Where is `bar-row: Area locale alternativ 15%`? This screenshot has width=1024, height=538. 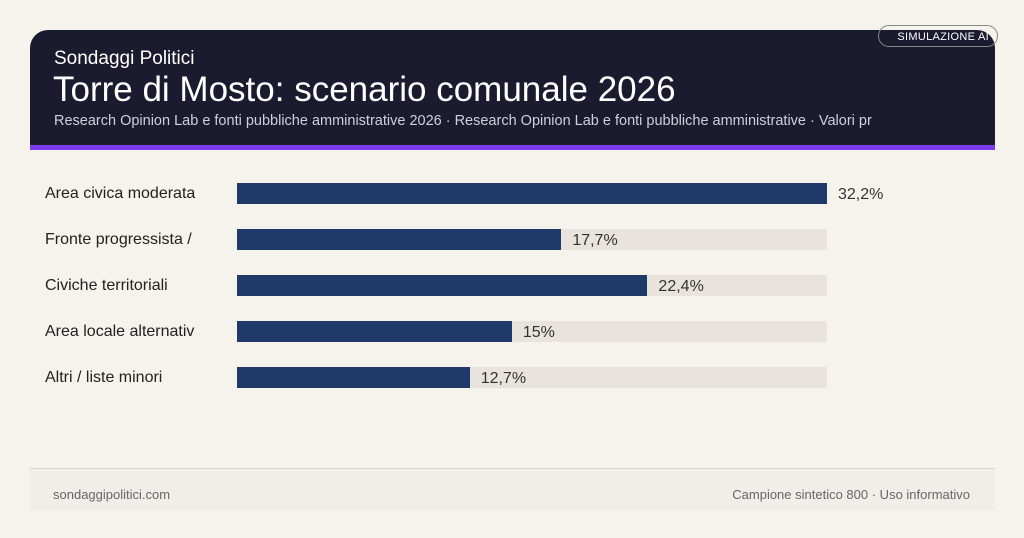
bar-row: Area locale alternativ 15% is located at coordinates (512, 332).